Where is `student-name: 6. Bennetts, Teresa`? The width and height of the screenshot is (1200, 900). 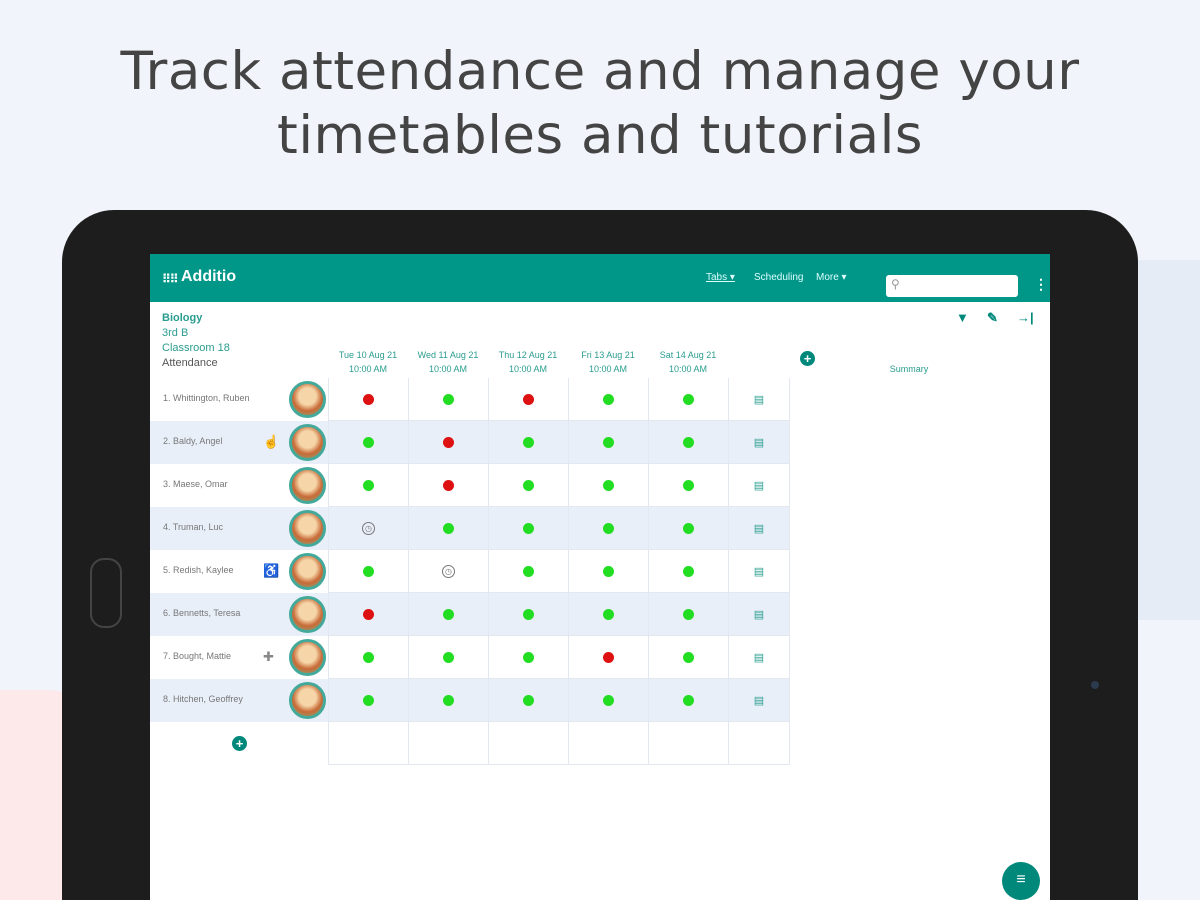
student-name: 6. Bennetts, Teresa is located at coordinates (202, 613).